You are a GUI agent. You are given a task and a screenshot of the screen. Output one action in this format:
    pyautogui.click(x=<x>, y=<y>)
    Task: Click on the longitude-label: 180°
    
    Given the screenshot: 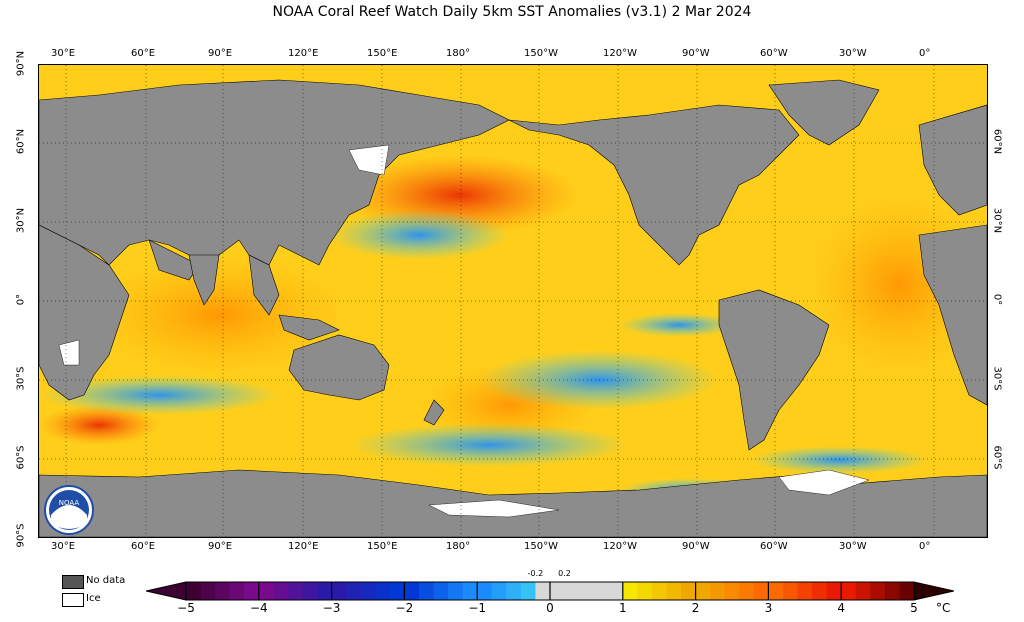 What is the action you would take?
    pyautogui.click(x=458, y=53)
    